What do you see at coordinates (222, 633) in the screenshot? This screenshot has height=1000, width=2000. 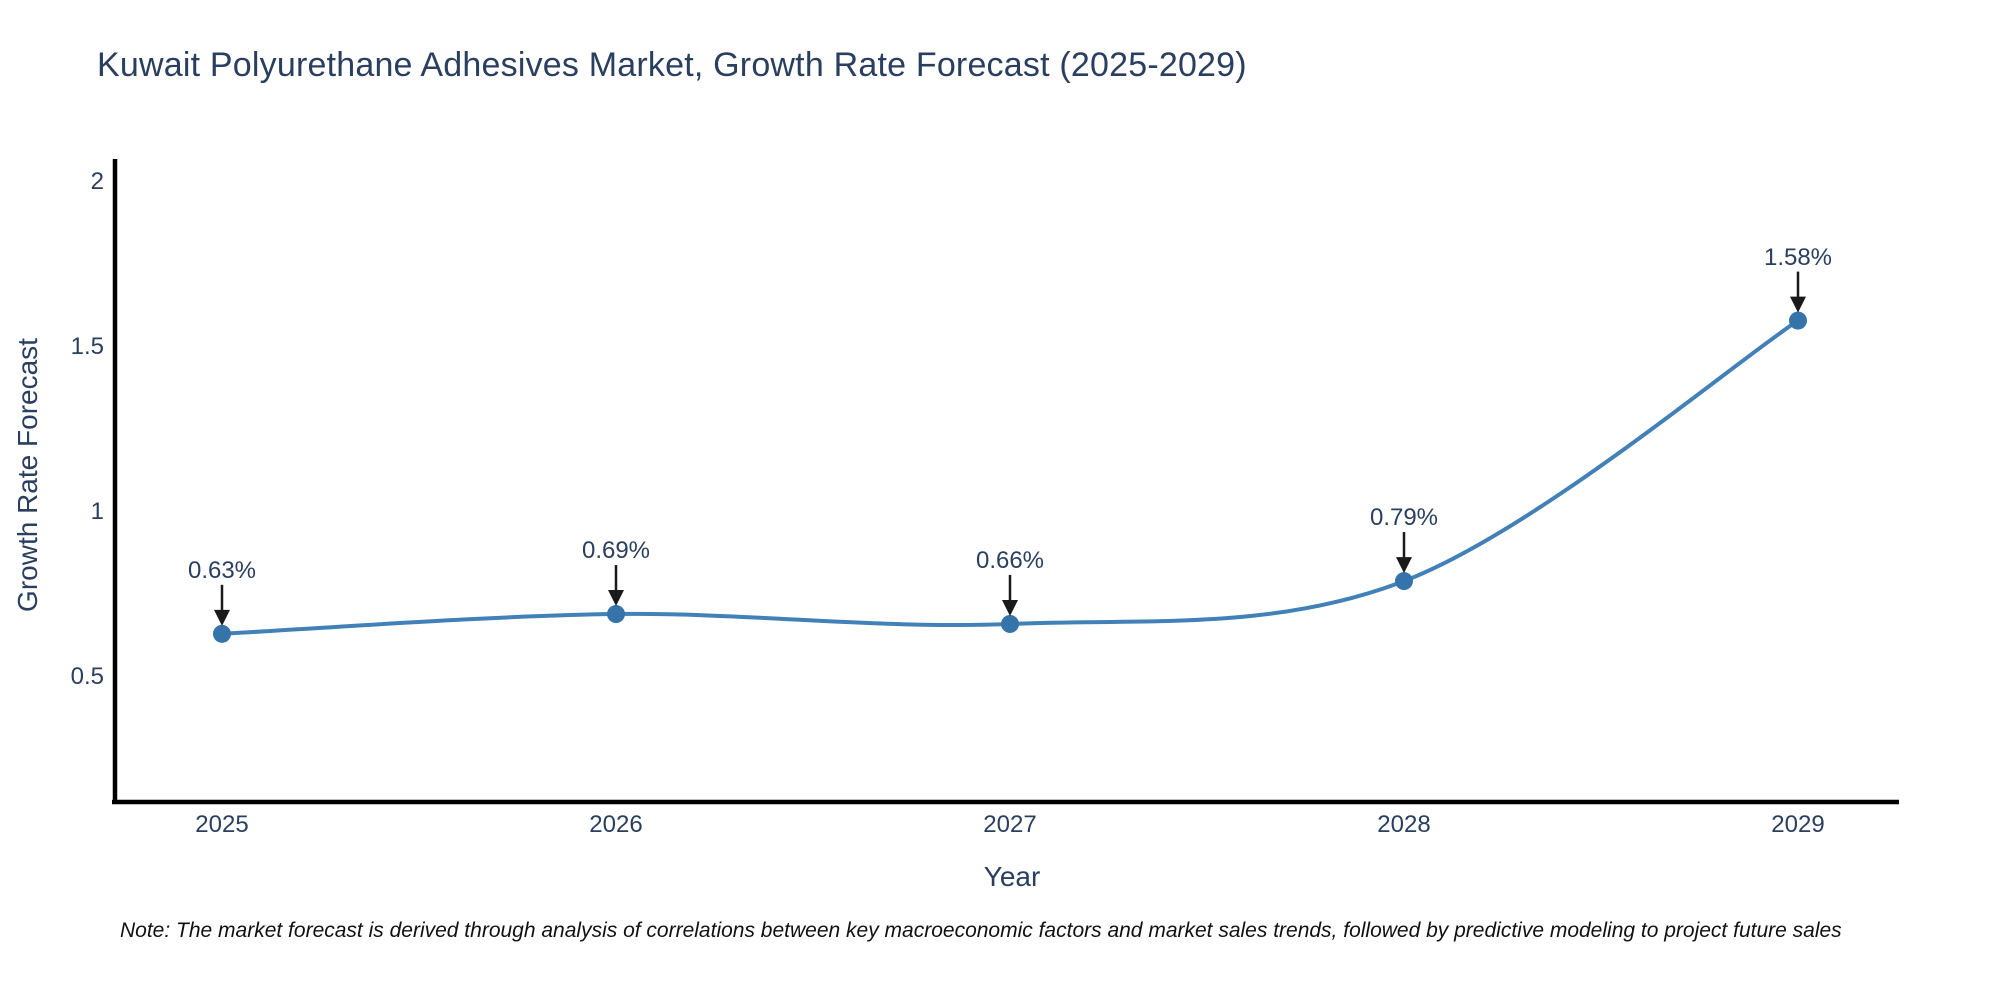 I see `data-point-marker-2025` at bounding box center [222, 633].